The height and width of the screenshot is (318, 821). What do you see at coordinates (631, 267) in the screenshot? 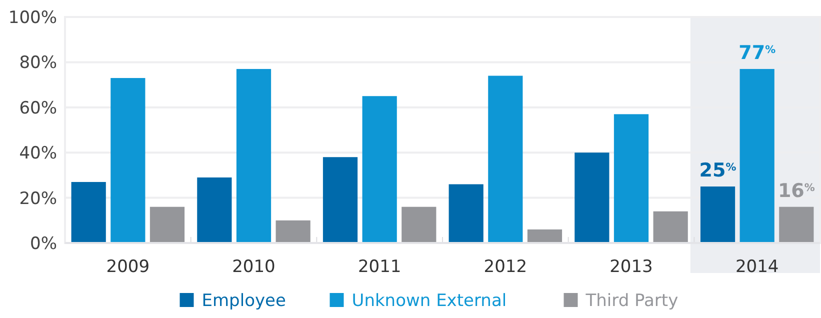
I see `x-tick-label: 2013` at bounding box center [631, 267].